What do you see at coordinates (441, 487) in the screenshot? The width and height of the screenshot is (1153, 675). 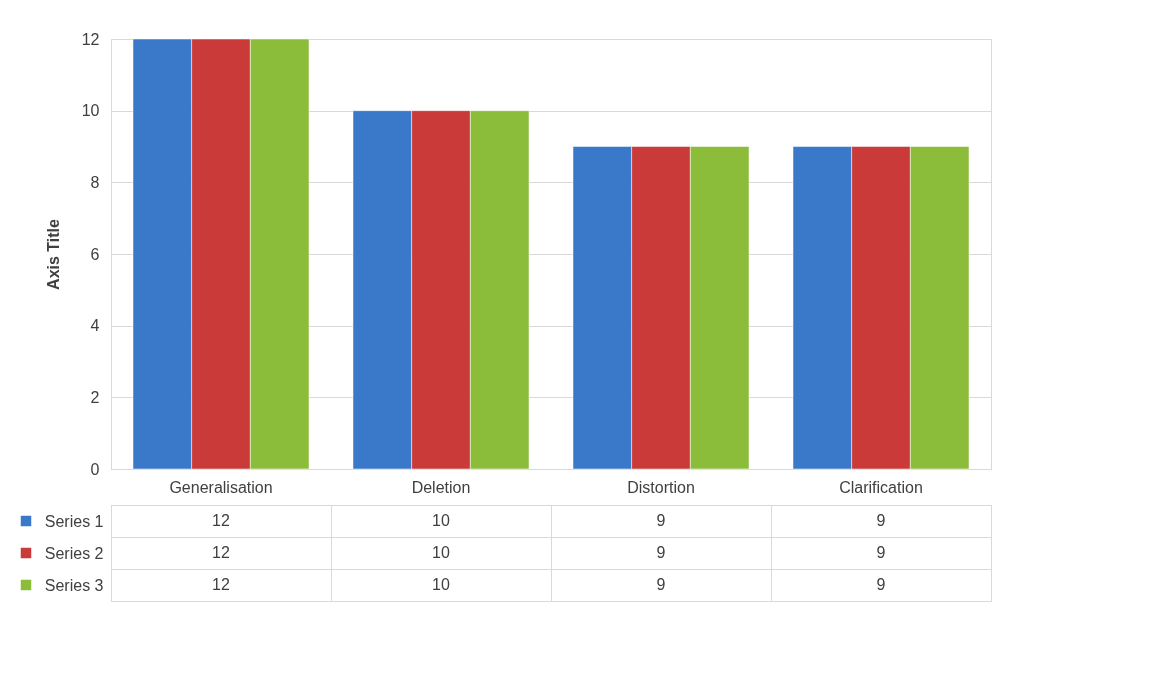 I see `x-tick-label: Deletion` at bounding box center [441, 487].